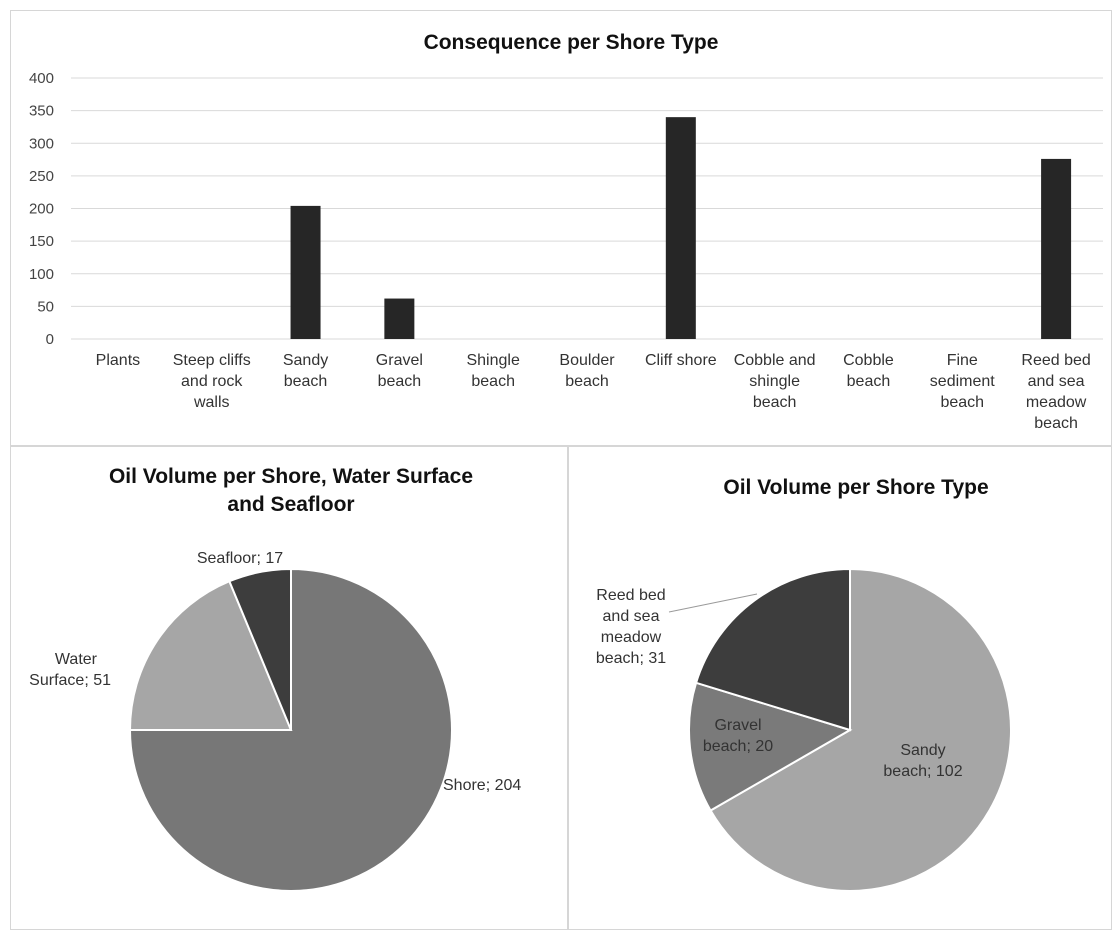 Image resolution: width=1120 pixels, height=934 pixels. What do you see at coordinates (118, 360) in the screenshot?
I see `category-label: Plants` at bounding box center [118, 360].